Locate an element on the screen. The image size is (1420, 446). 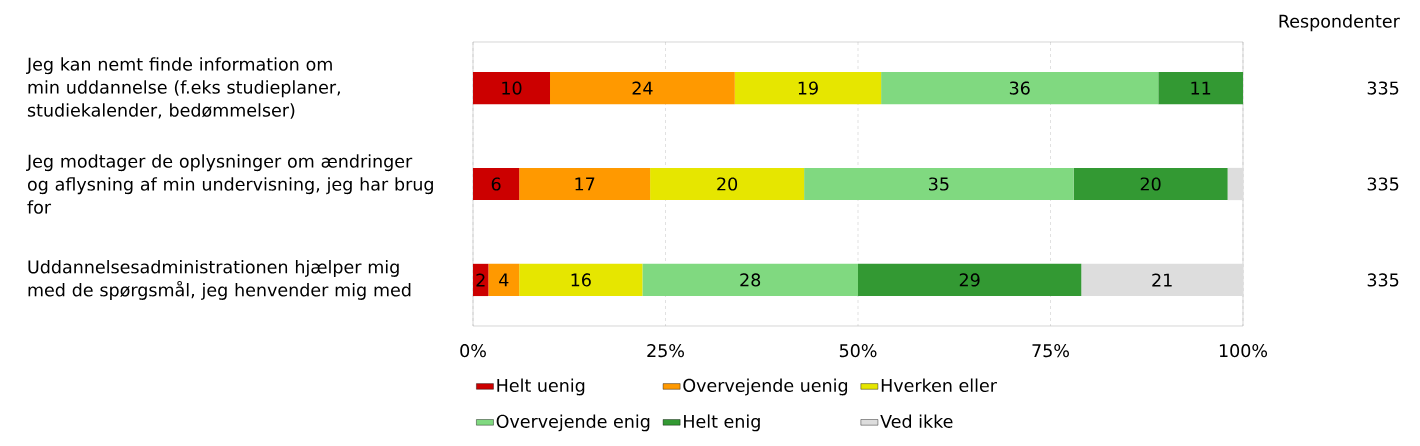
data-label: 11 is located at coordinates (1201, 88).